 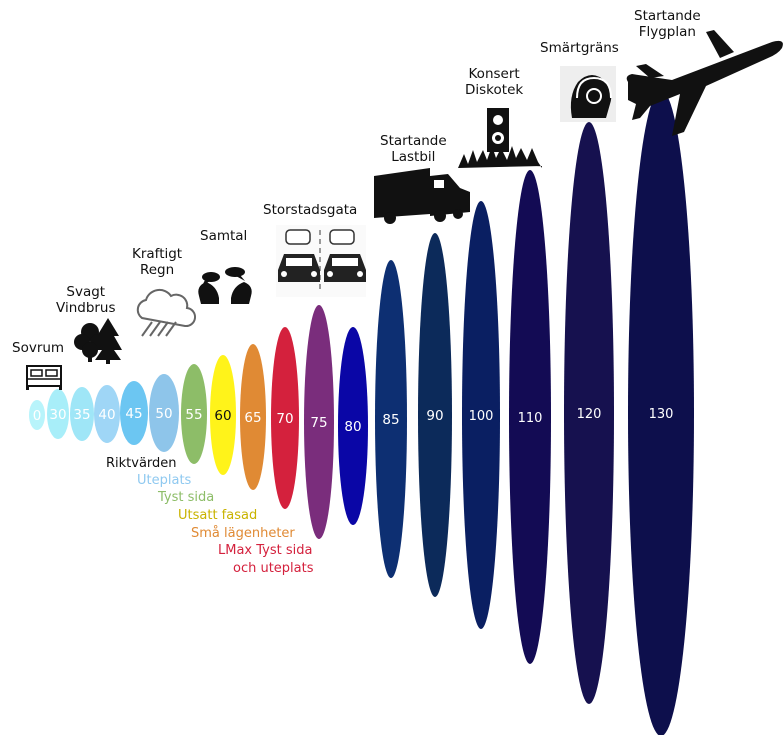 What do you see at coordinates (157, 254) in the screenshot?
I see `label-regn-line1: Kraftigt` at bounding box center [157, 254].